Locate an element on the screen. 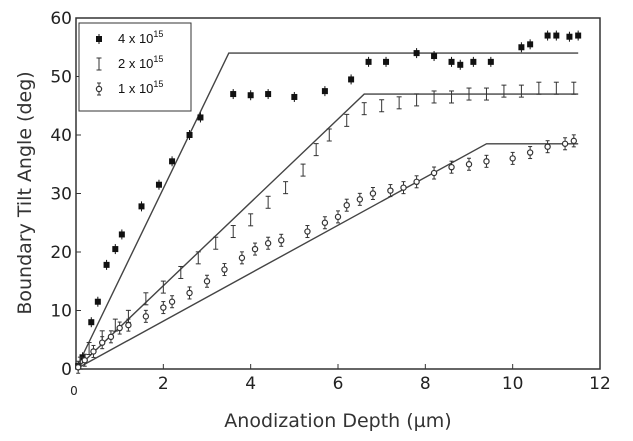 This screenshot has height=441, width=633. legend-entry: 4 x 1015 is located at coordinates (129, 37).